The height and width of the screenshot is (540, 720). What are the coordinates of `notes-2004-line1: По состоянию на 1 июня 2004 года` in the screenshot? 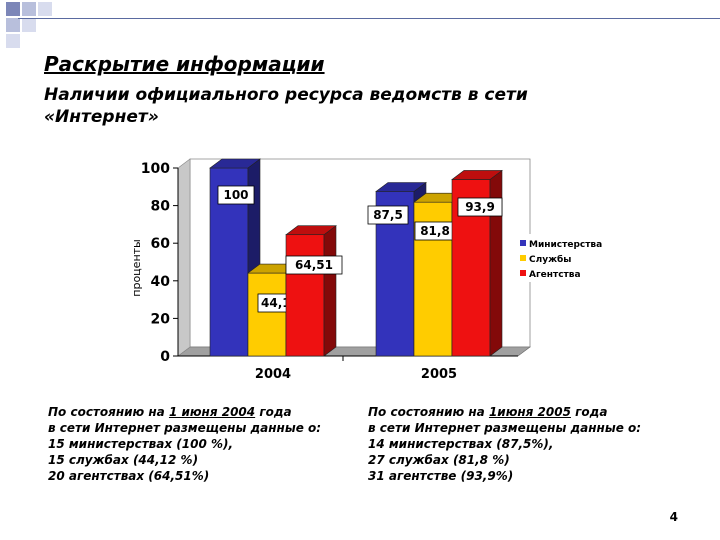 It's located at (170, 412).